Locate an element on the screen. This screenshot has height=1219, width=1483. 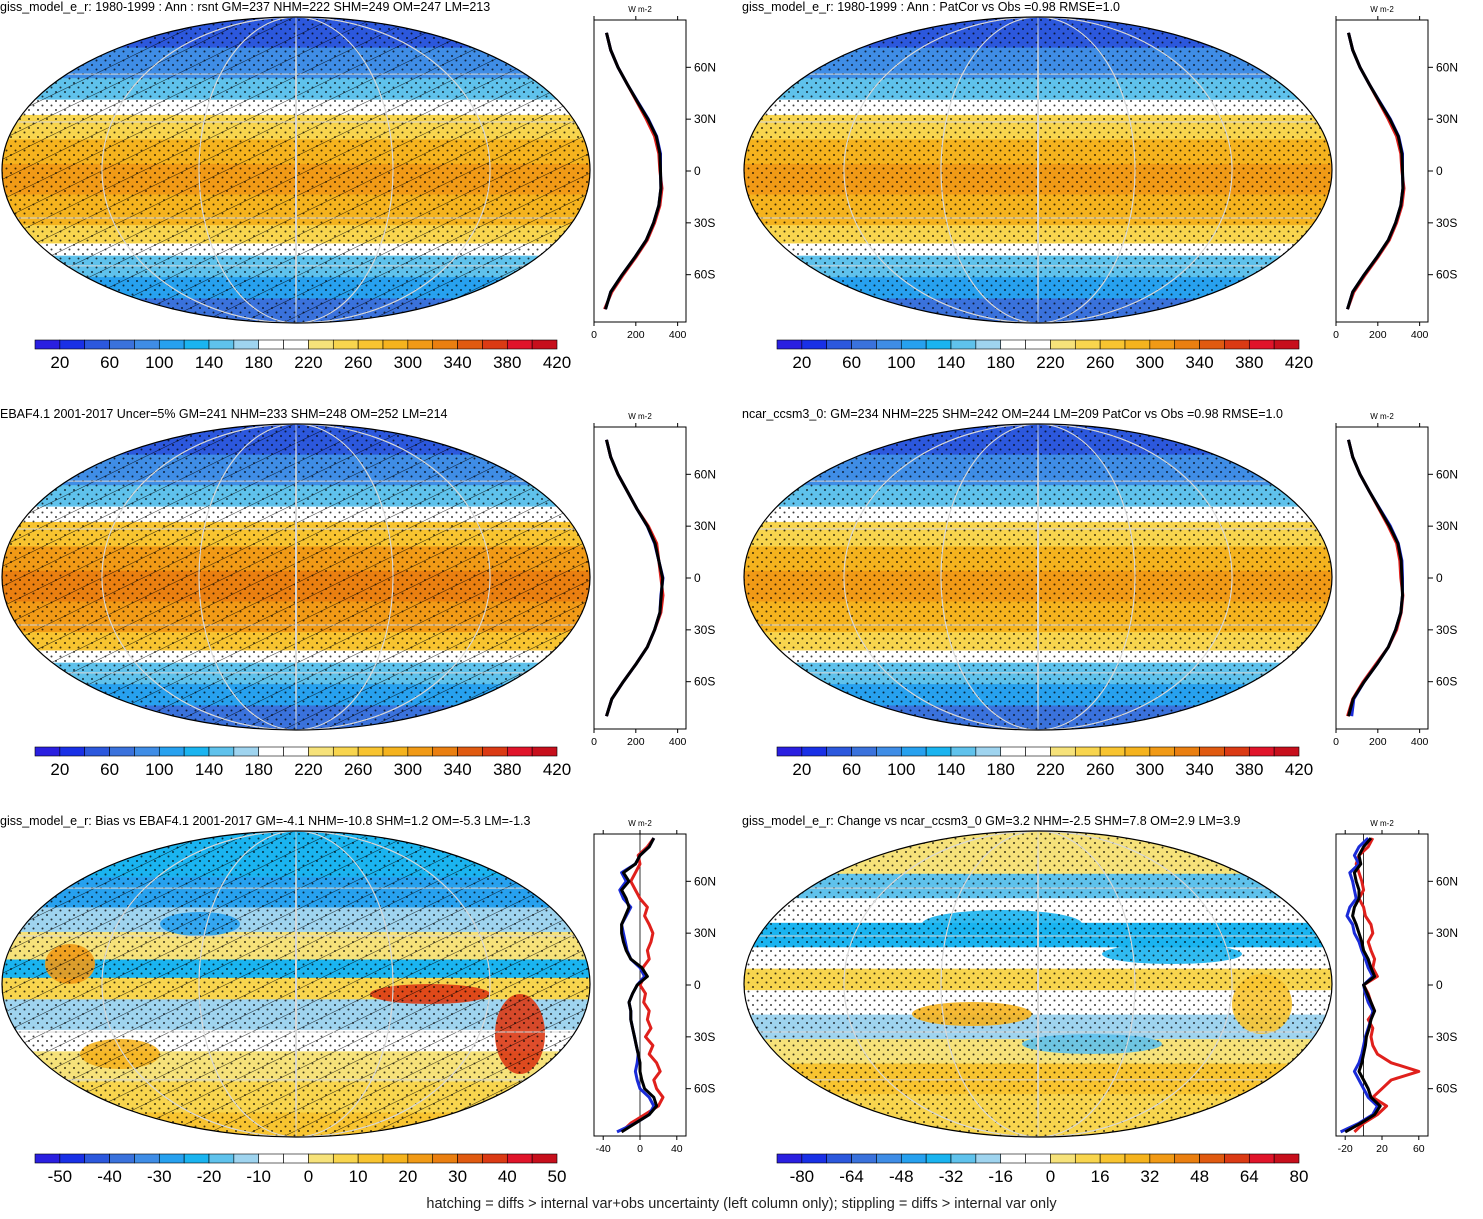
colorbar-label: -32 is located at coordinates (951, 1176).